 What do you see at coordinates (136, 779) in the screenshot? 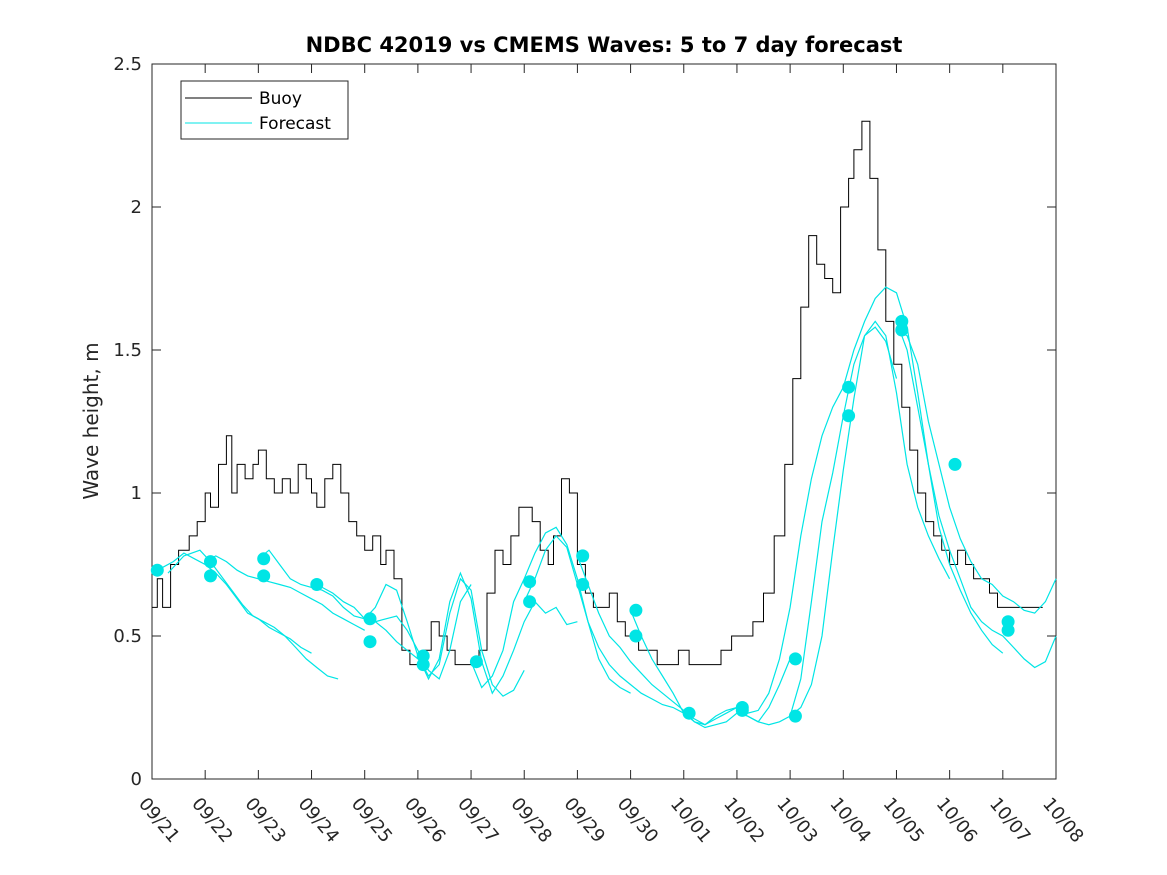
I see `y-tick-label: 0` at bounding box center [136, 779].